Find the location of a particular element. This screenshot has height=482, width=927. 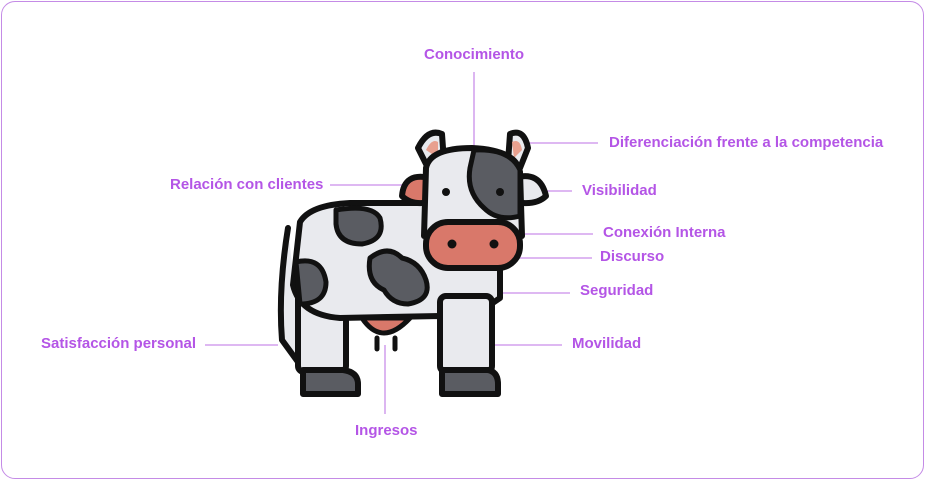

label-ingresos: Ingresos is located at coordinates (386, 430).